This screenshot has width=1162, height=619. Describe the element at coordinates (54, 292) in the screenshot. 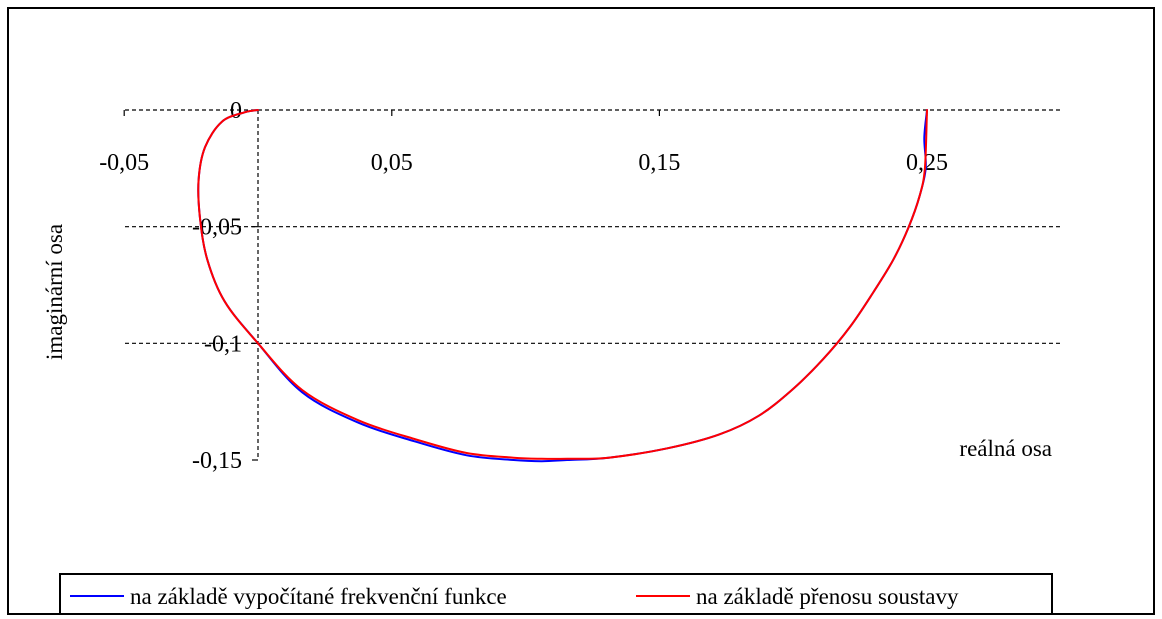

I see `y-axis-label: imaginární osa` at that location.